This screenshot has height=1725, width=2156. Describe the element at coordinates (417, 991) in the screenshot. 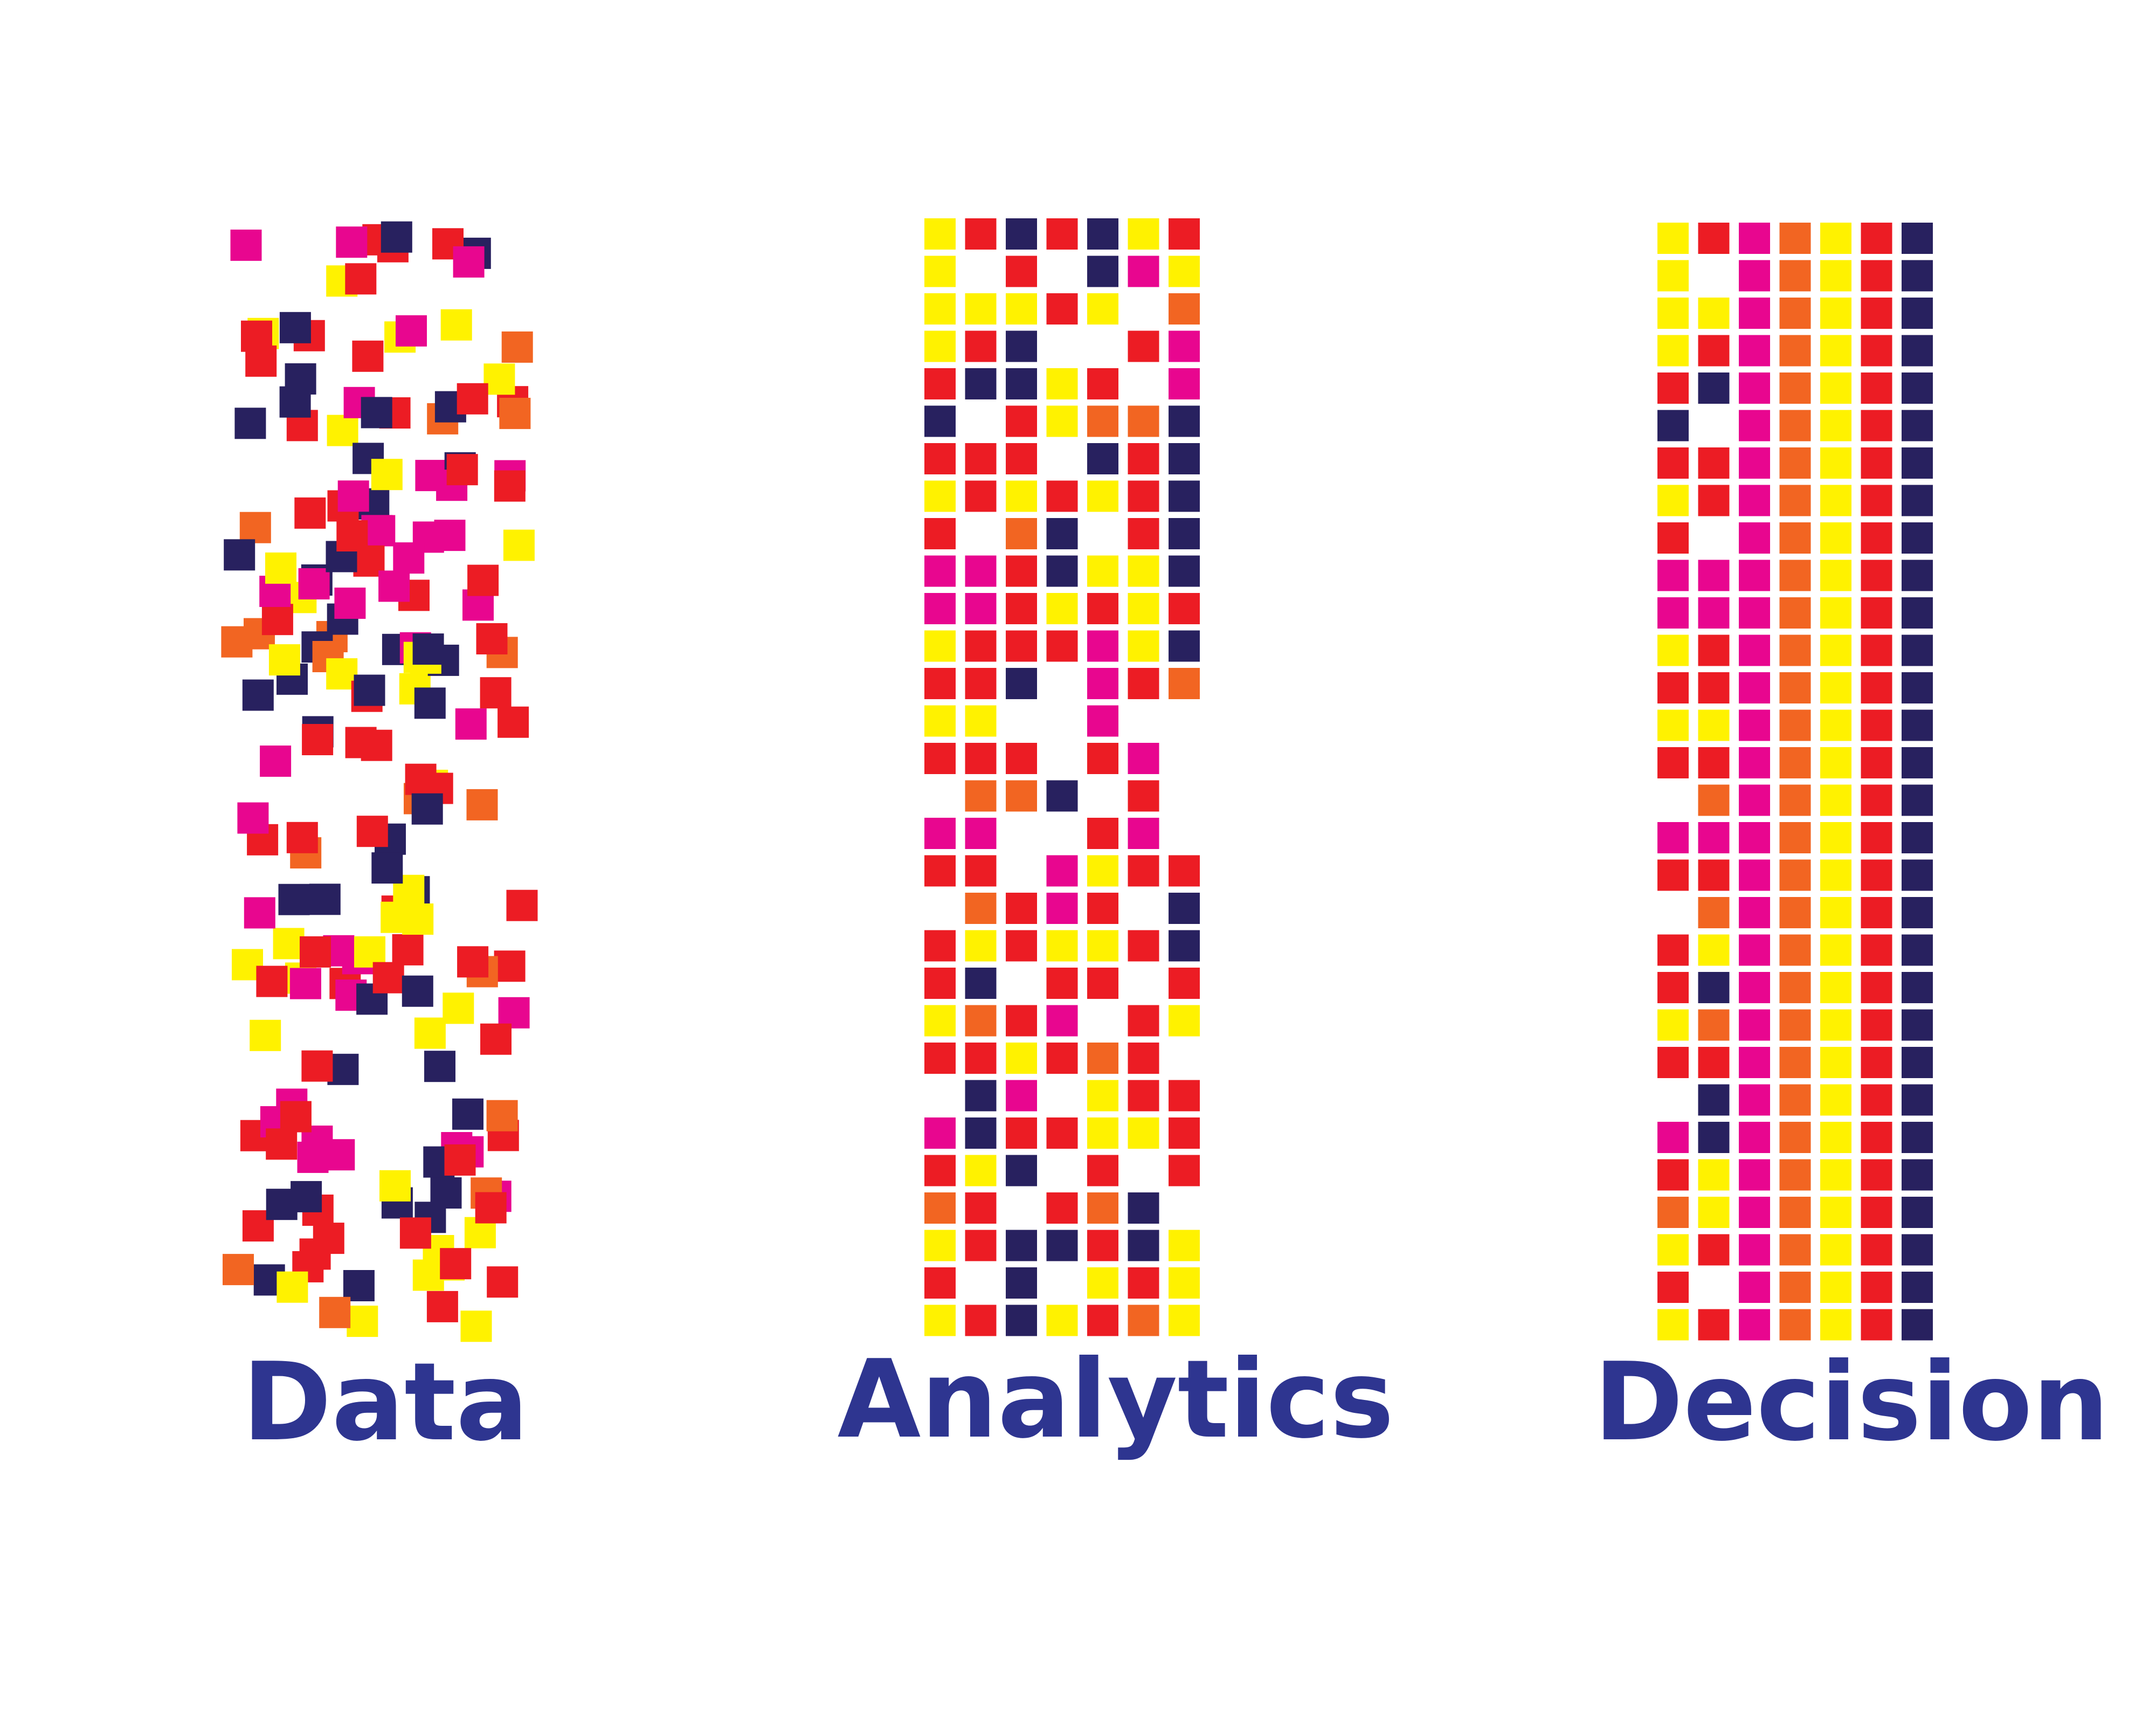

I see `data-square-navy` at that location.